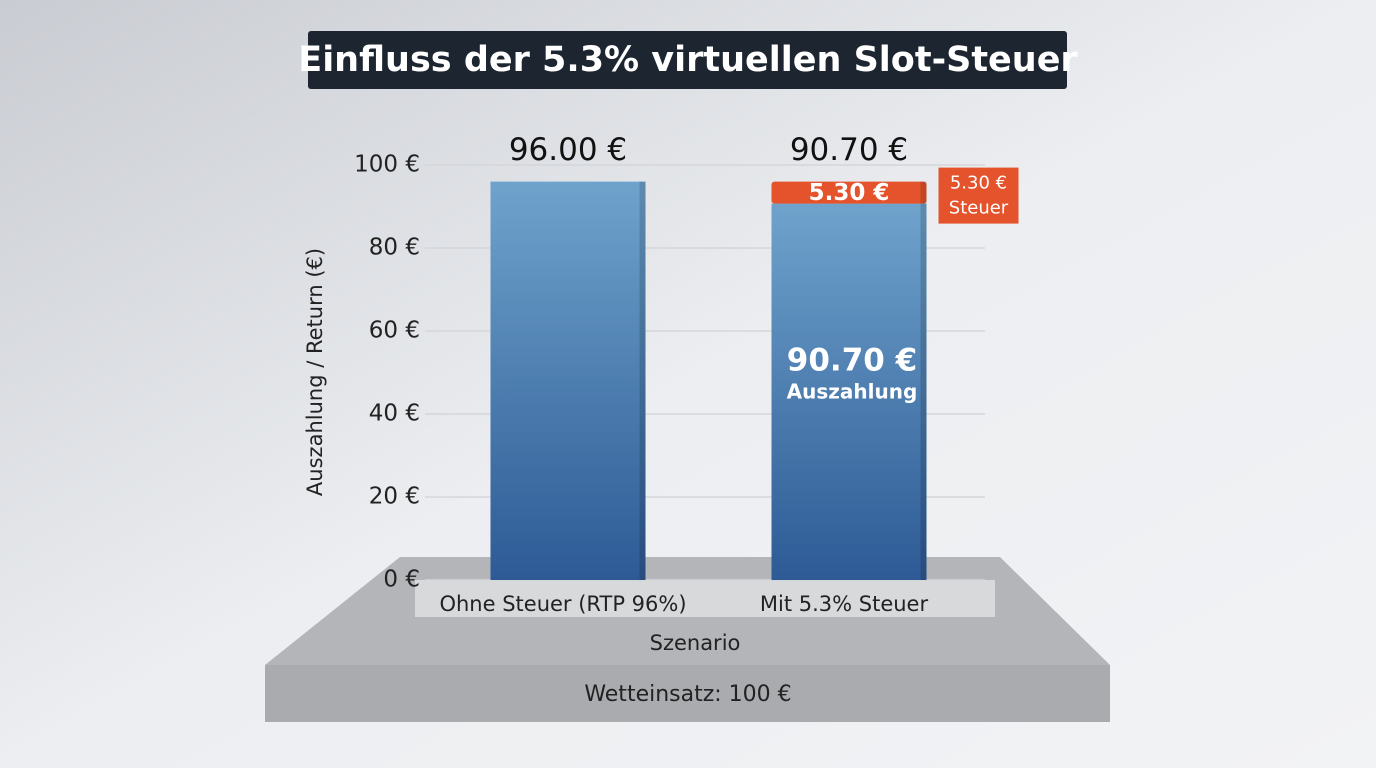  What do you see at coordinates (849, 150) in the screenshot?
I see `total-label: 90.70 €` at bounding box center [849, 150].